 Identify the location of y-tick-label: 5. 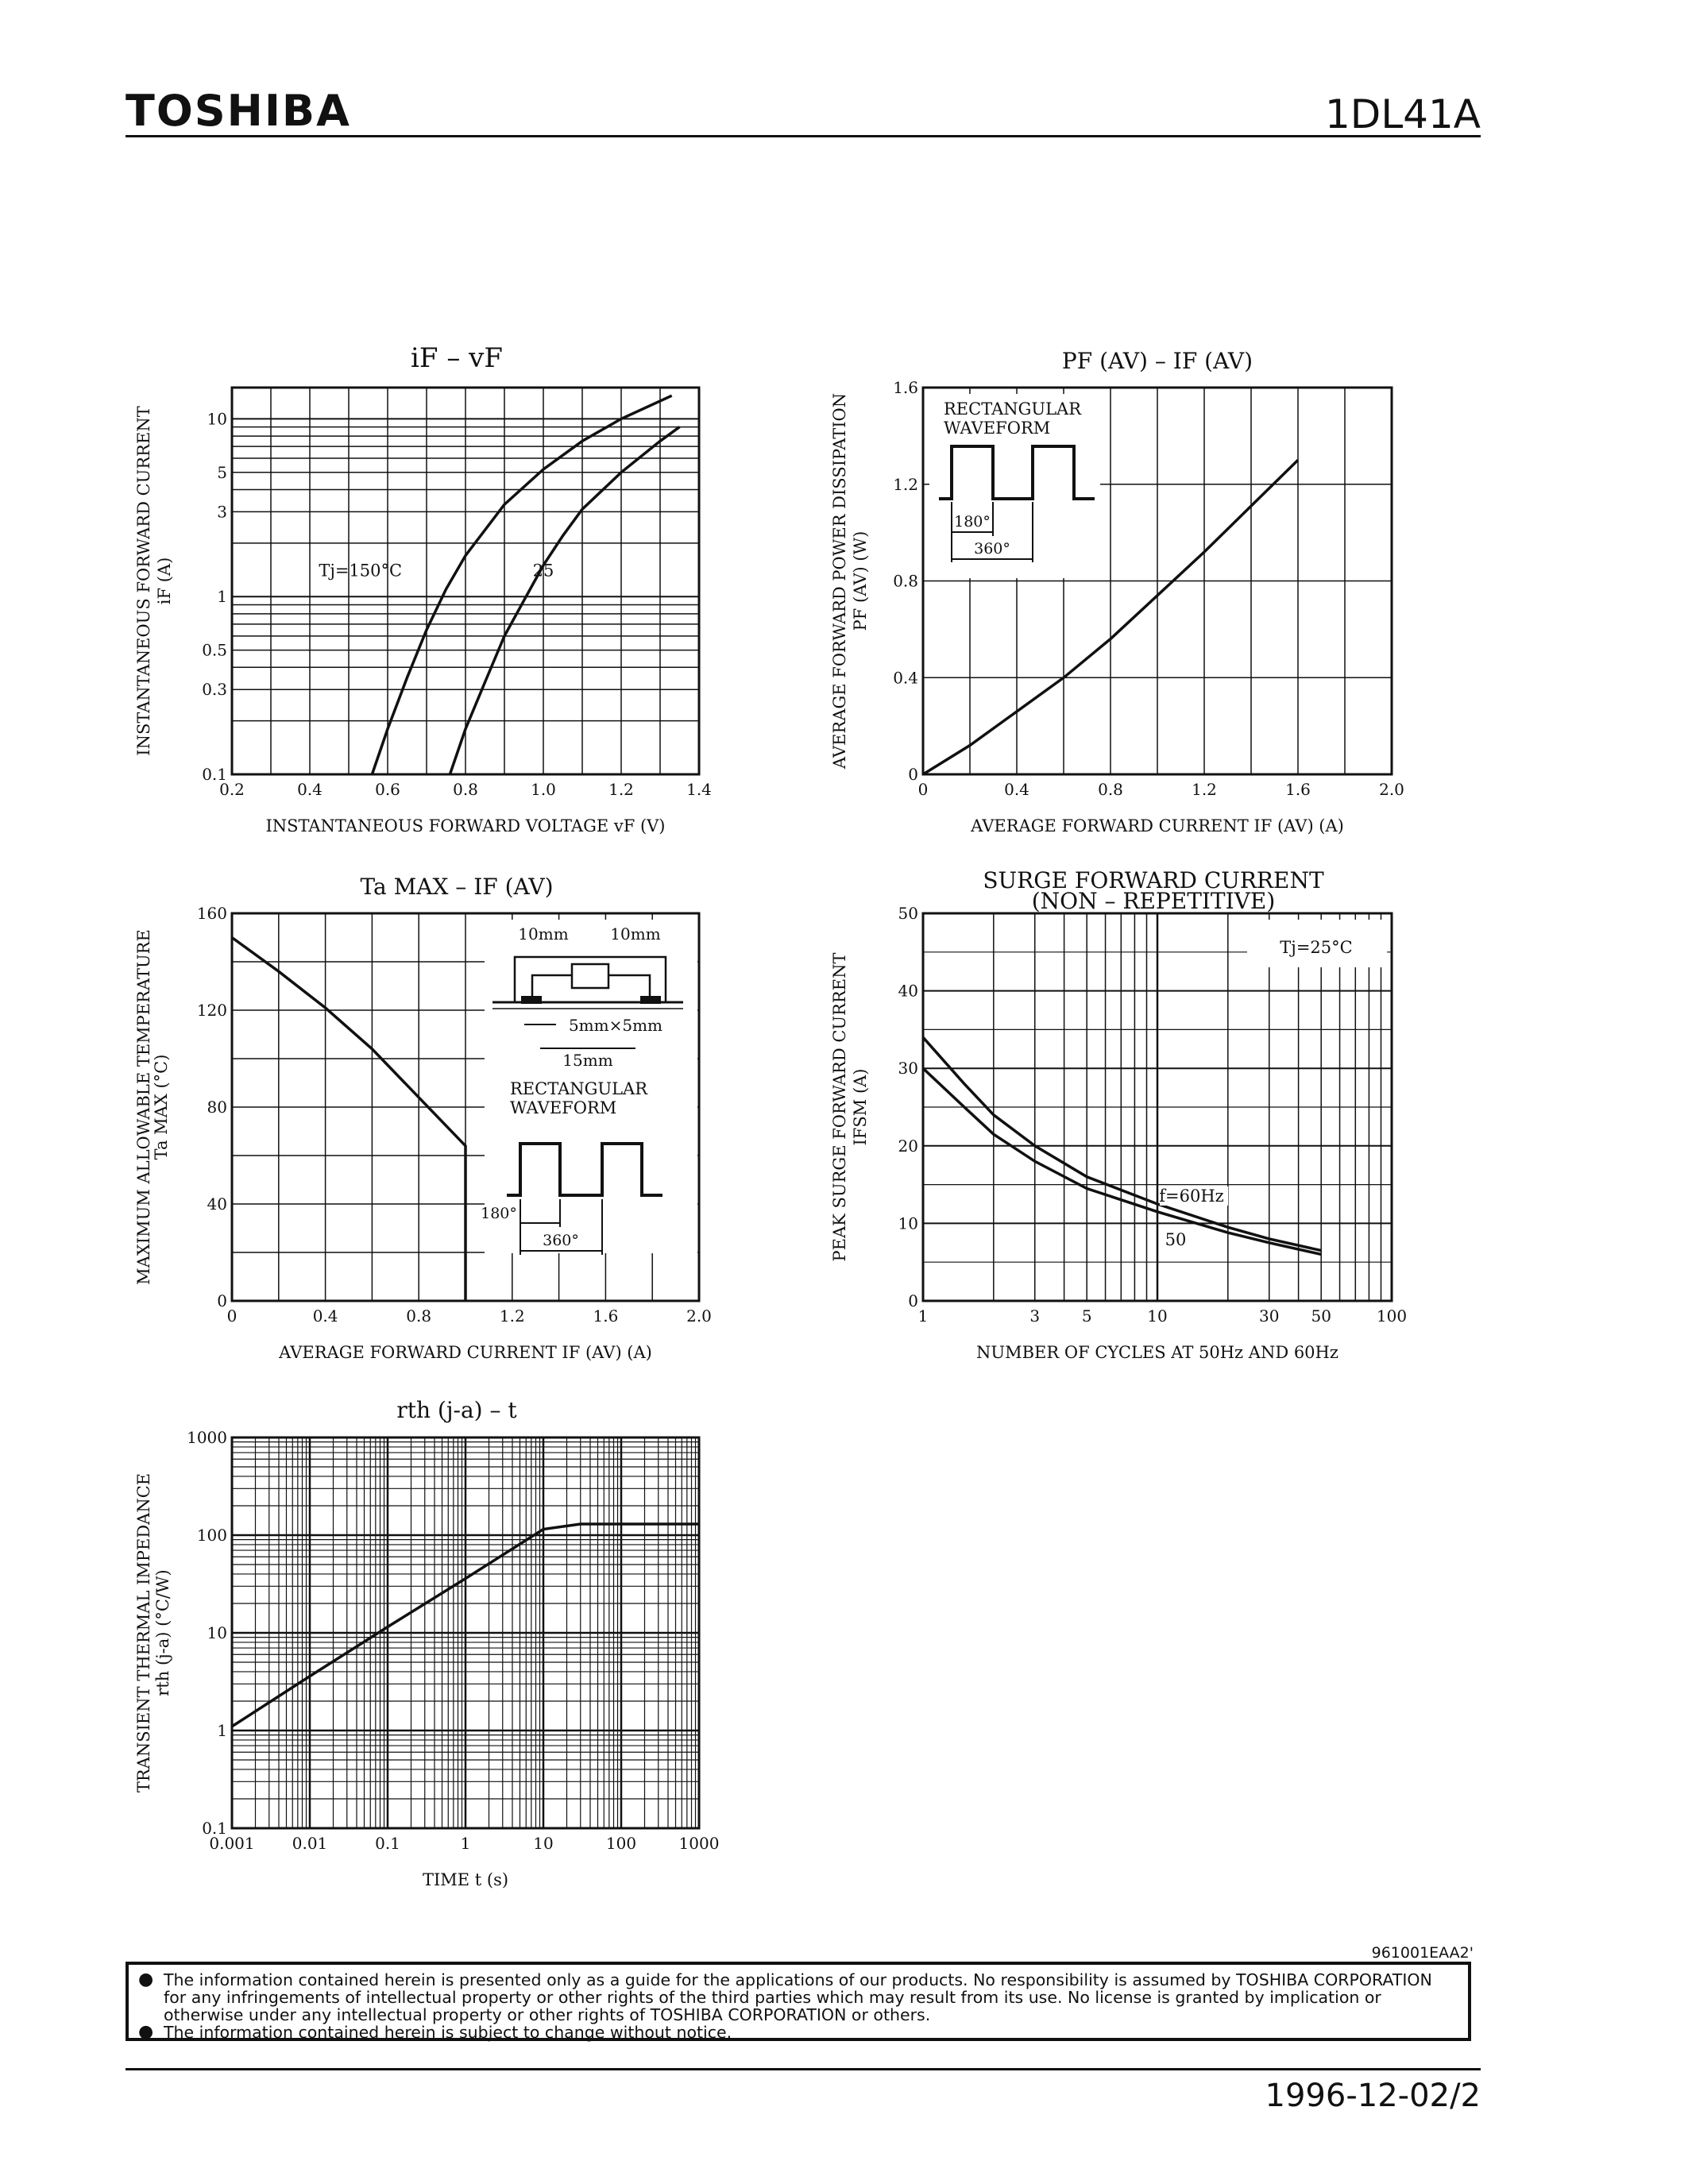
(222, 473).